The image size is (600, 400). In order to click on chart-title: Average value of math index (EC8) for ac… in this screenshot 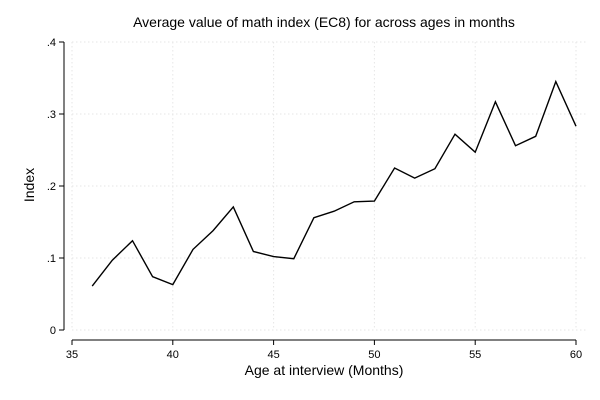, I will do `click(324, 22)`.